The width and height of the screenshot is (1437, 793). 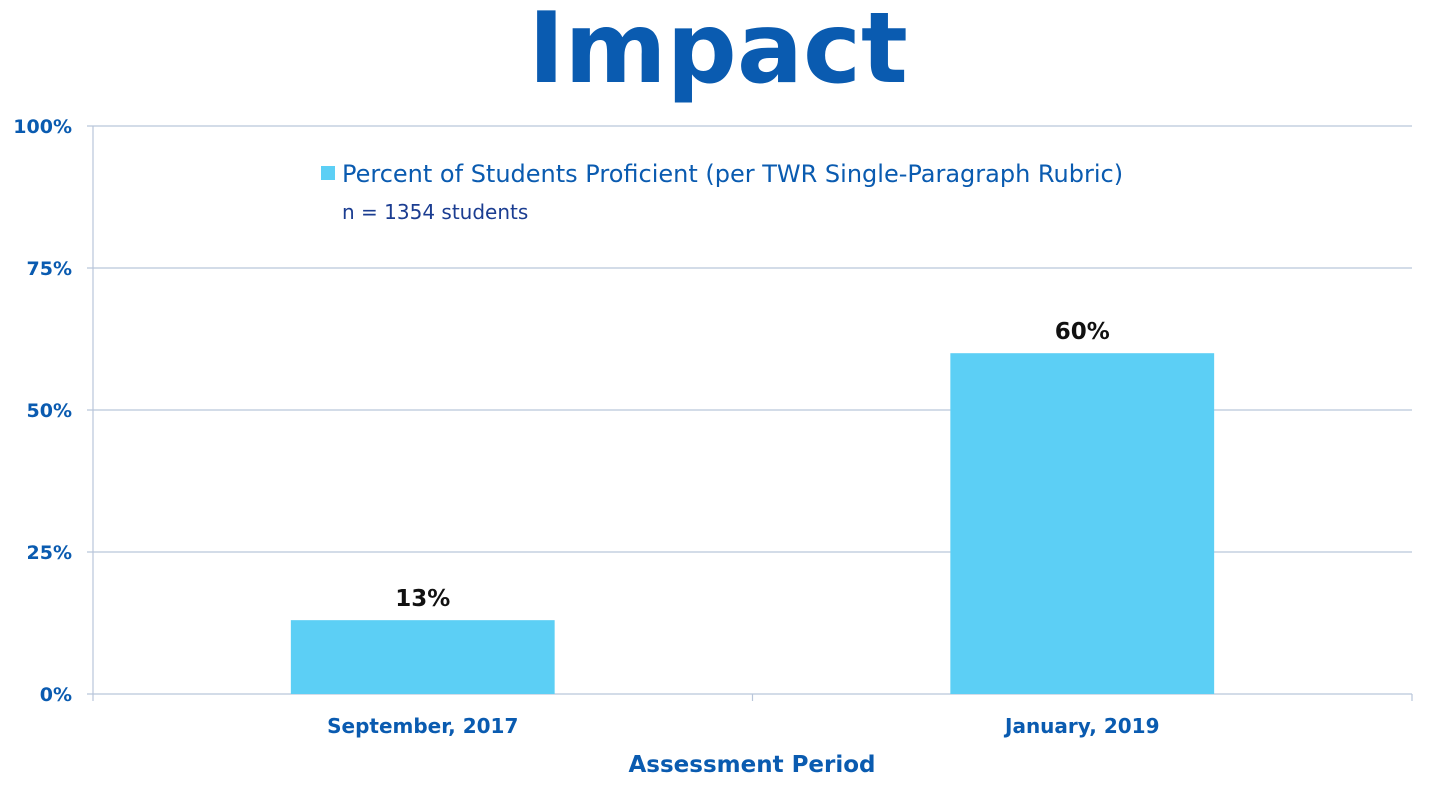 I want to click on y-axis-ticks: 0% 25% 50% 75% 100%, so click(x=42, y=411).